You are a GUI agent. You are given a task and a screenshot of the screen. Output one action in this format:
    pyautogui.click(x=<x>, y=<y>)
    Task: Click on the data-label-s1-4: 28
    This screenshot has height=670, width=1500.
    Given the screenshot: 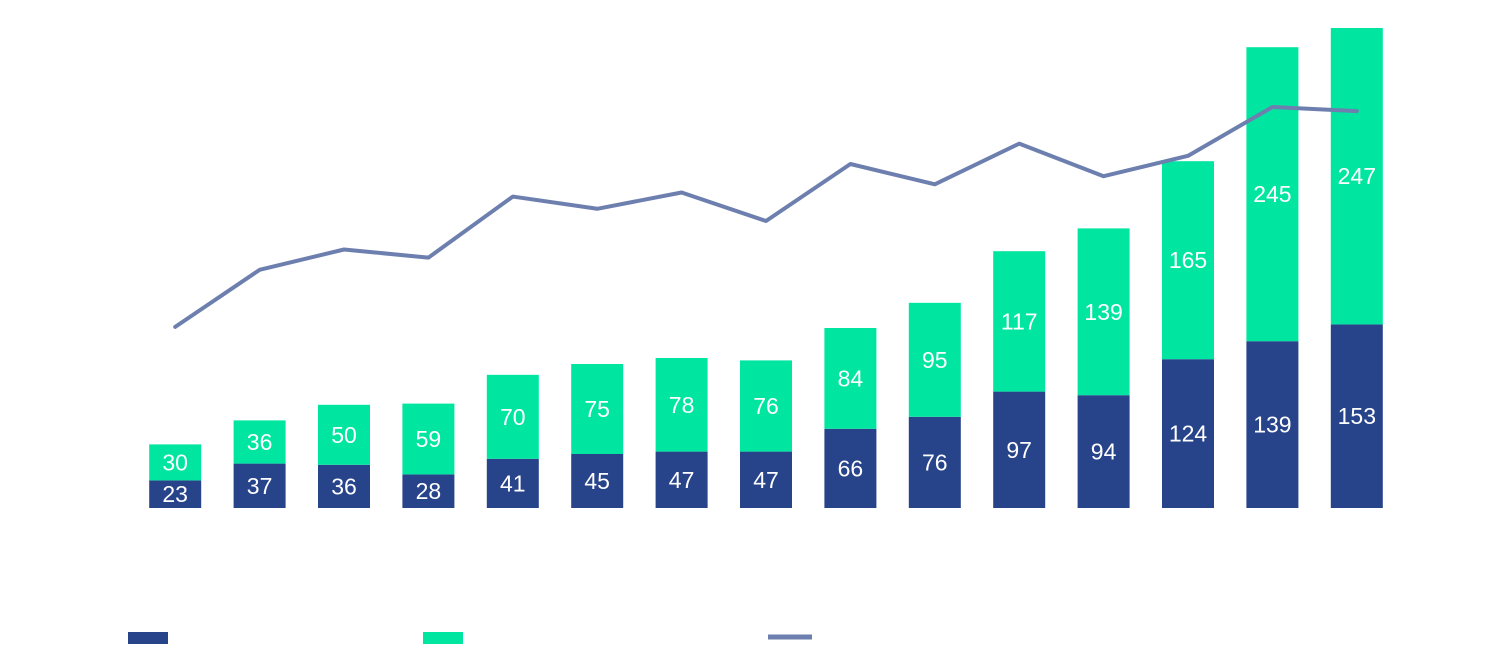 What is the action you would take?
    pyautogui.click(x=429, y=491)
    